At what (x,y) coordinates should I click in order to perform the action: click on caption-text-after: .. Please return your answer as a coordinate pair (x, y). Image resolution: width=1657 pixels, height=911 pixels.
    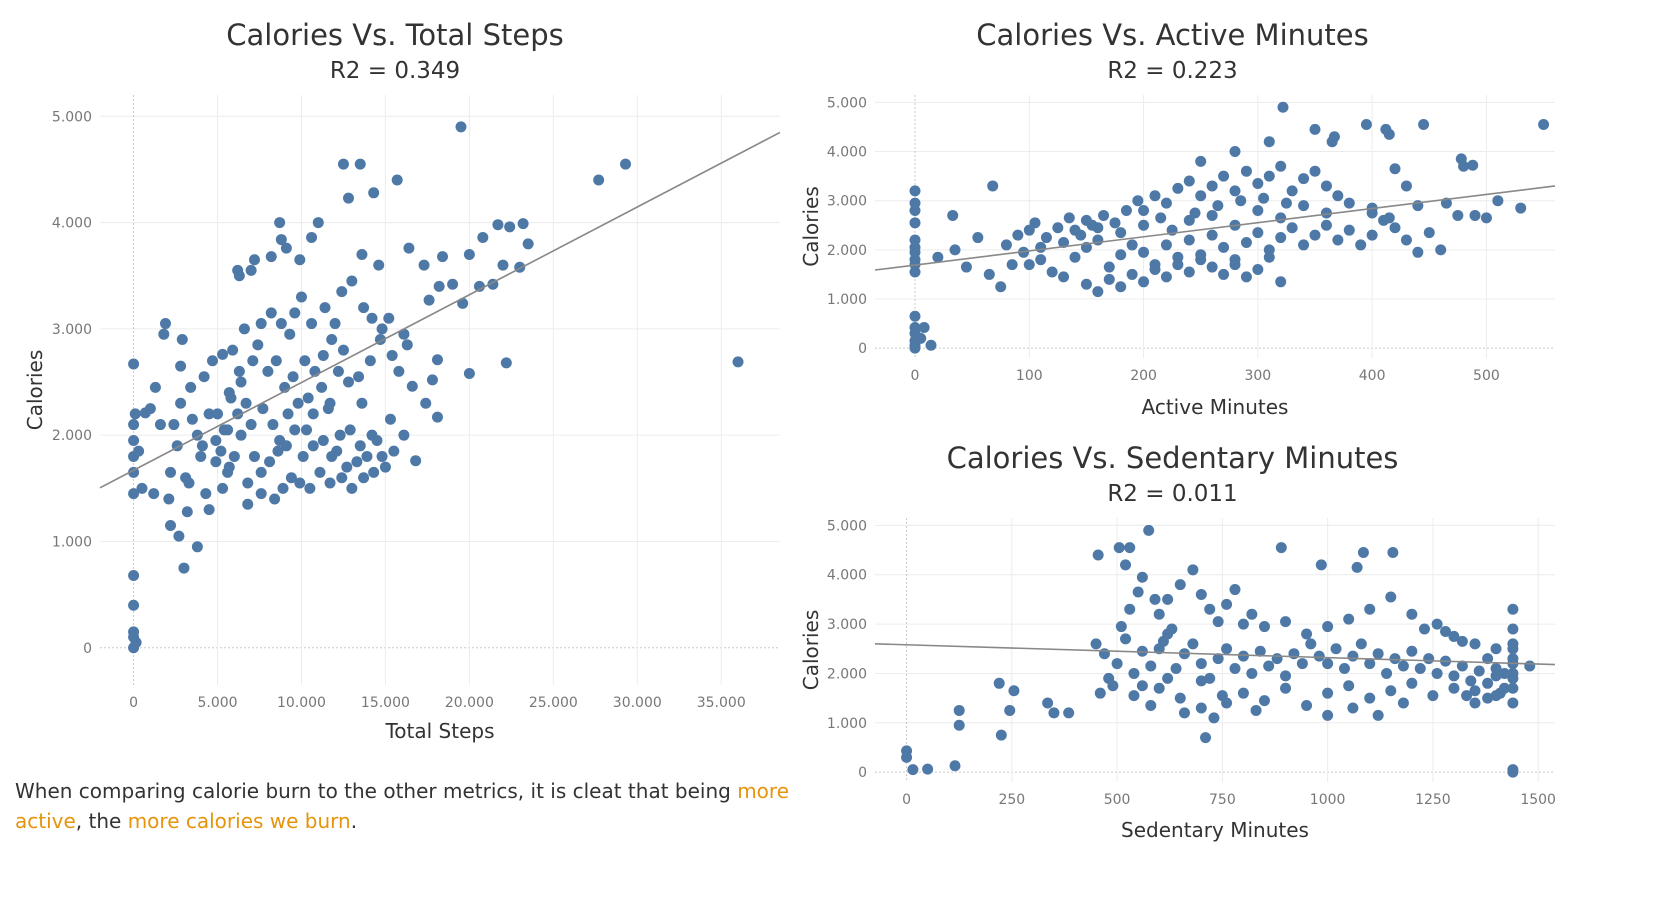
    Looking at the image, I should click on (354, 821).